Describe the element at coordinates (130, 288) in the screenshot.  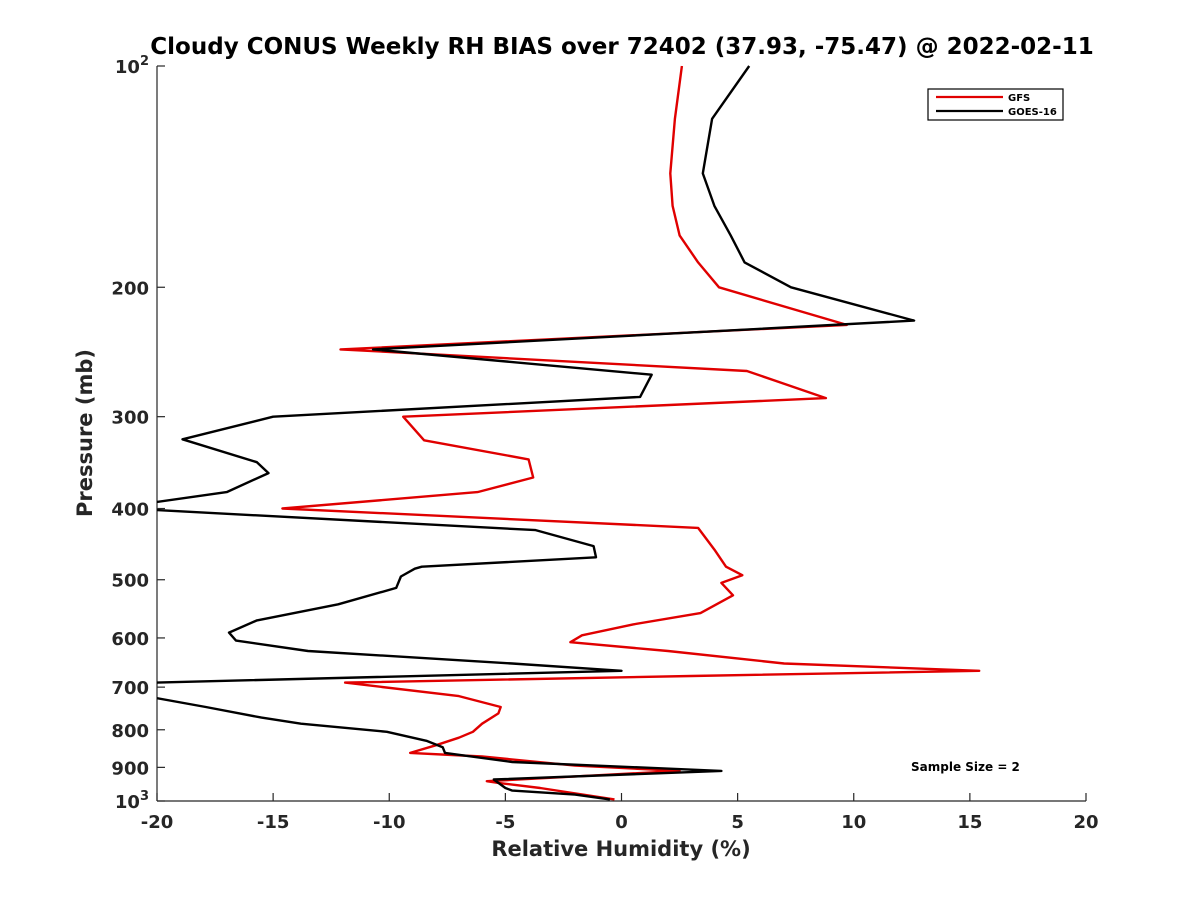
I see `y-tick-label: 200` at that location.